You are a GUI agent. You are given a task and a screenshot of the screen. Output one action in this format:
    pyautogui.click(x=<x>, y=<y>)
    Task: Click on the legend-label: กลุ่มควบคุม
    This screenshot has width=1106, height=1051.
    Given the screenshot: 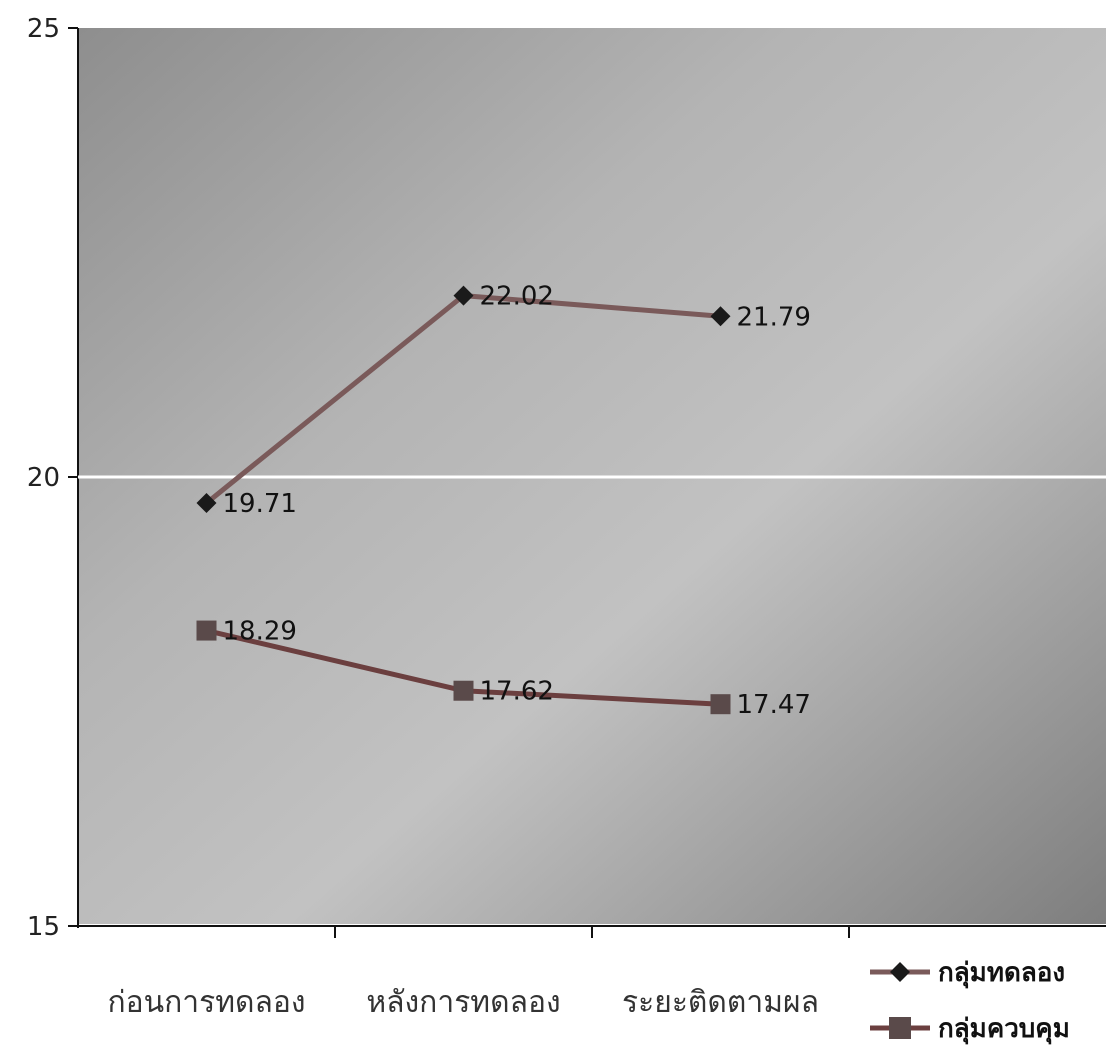 What is the action you would take?
    pyautogui.click(x=1004, y=1029)
    